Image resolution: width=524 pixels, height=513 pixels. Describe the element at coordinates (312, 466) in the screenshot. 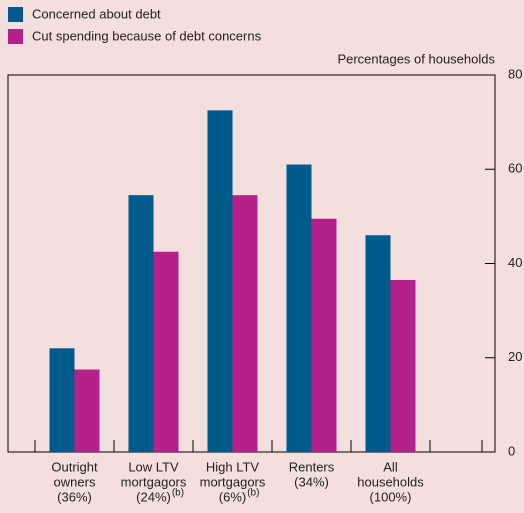

I see `x-tick-label: Renters` at that location.